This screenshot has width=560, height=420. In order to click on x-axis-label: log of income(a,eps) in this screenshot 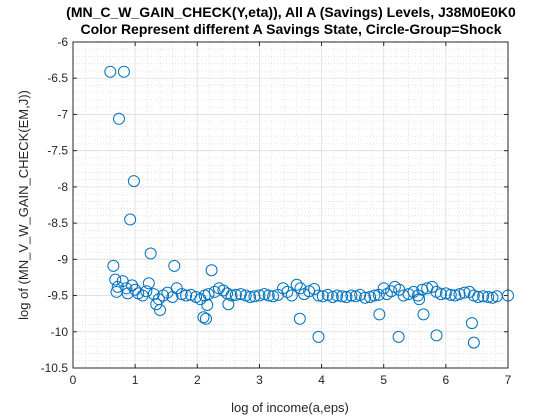, I will do `click(290, 407)`.